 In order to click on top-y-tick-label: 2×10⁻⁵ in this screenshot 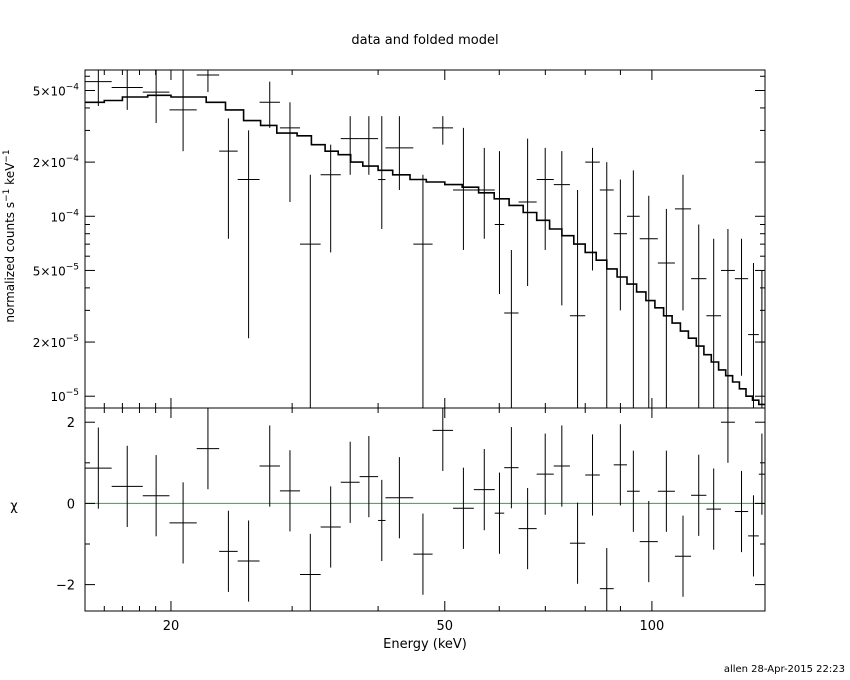, I will do `click(56, 342)`.